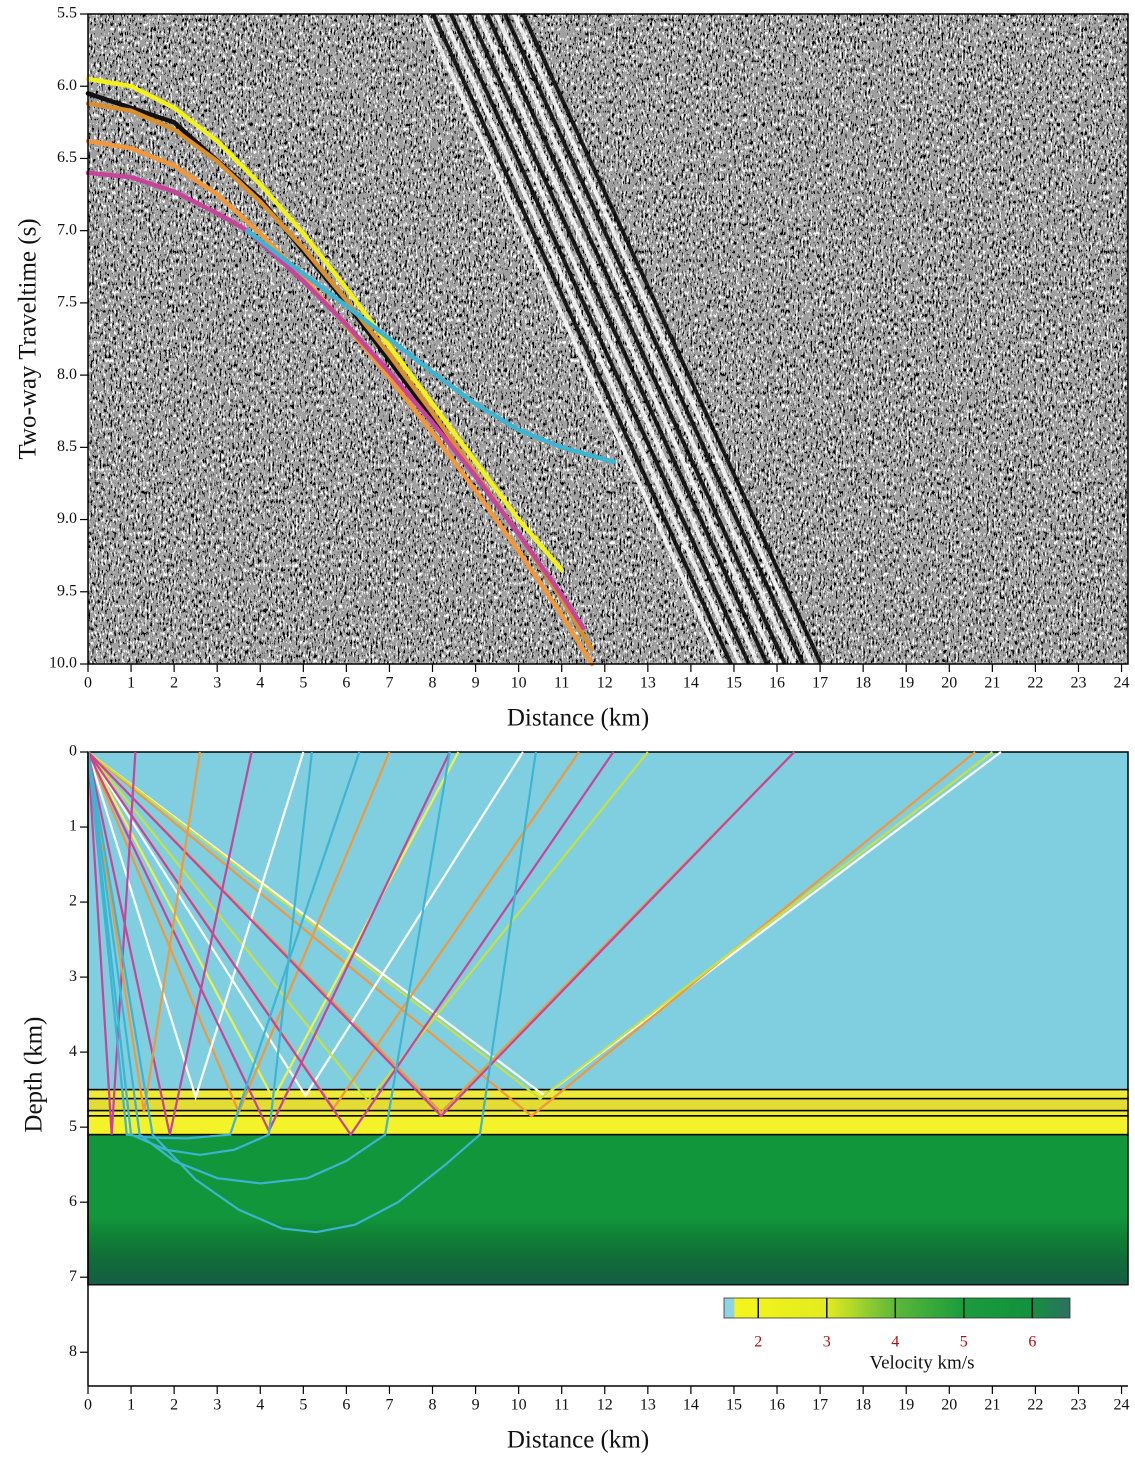 The height and width of the screenshot is (1464, 1135). What do you see at coordinates (67, 518) in the screenshot?
I see `y-tick-label: 9.0` at bounding box center [67, 518].